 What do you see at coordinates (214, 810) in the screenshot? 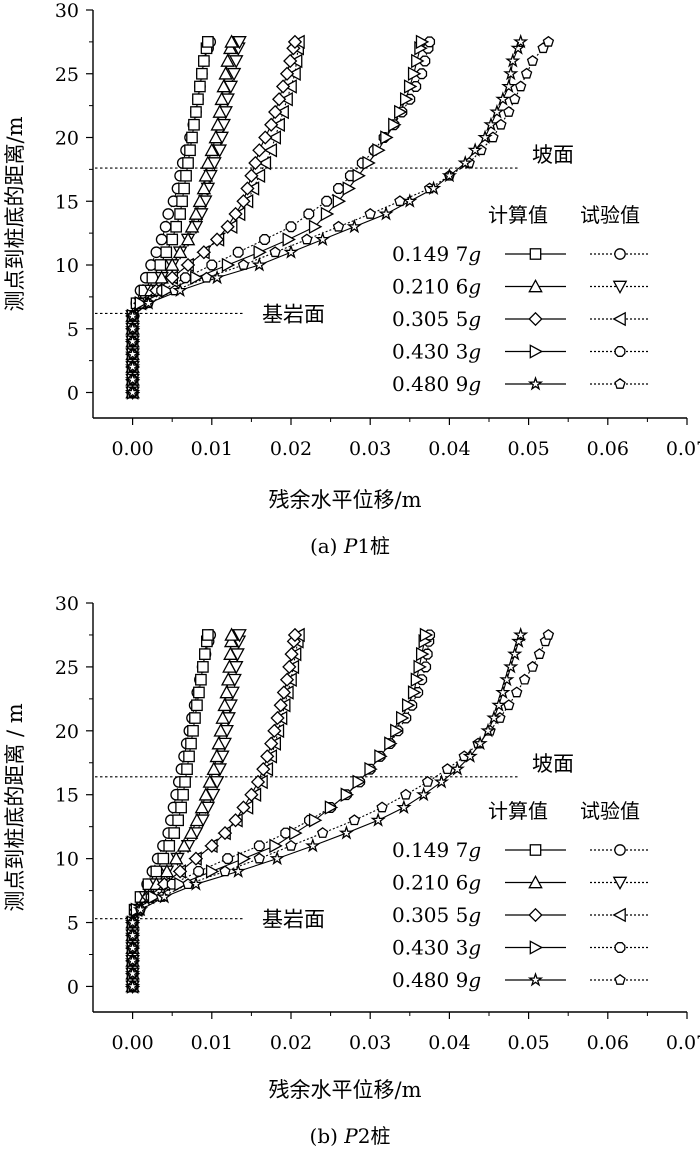
I see `series-calc-line` at bounding box center [214, 810].